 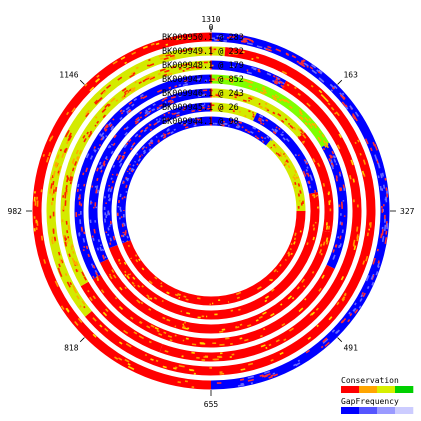 What do you see at coordinates (203, 94) in the screenshot?
I see `track-label: BK009946.1 @ 243` at bounding box center [203, 94].